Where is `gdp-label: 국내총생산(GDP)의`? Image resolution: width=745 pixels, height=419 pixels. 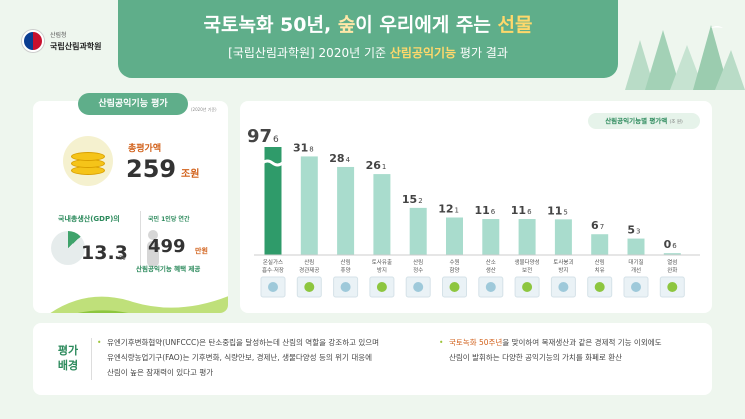
gdp-label: 국내총생산(GDP)의 is located at coordinates (89, 219).